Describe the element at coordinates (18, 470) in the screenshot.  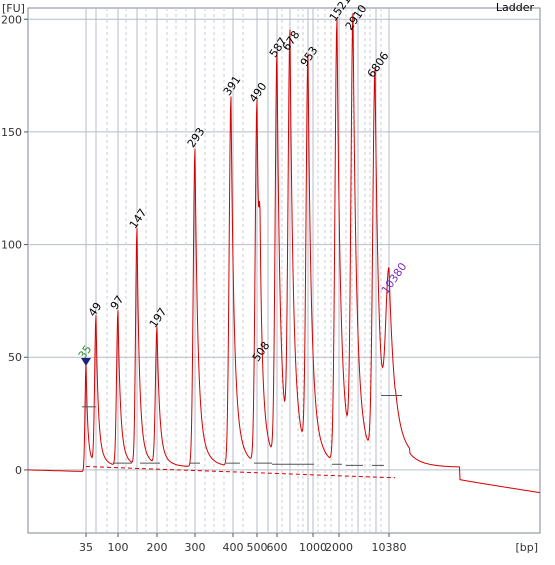
I see `y-tick-label: 0` at that location.